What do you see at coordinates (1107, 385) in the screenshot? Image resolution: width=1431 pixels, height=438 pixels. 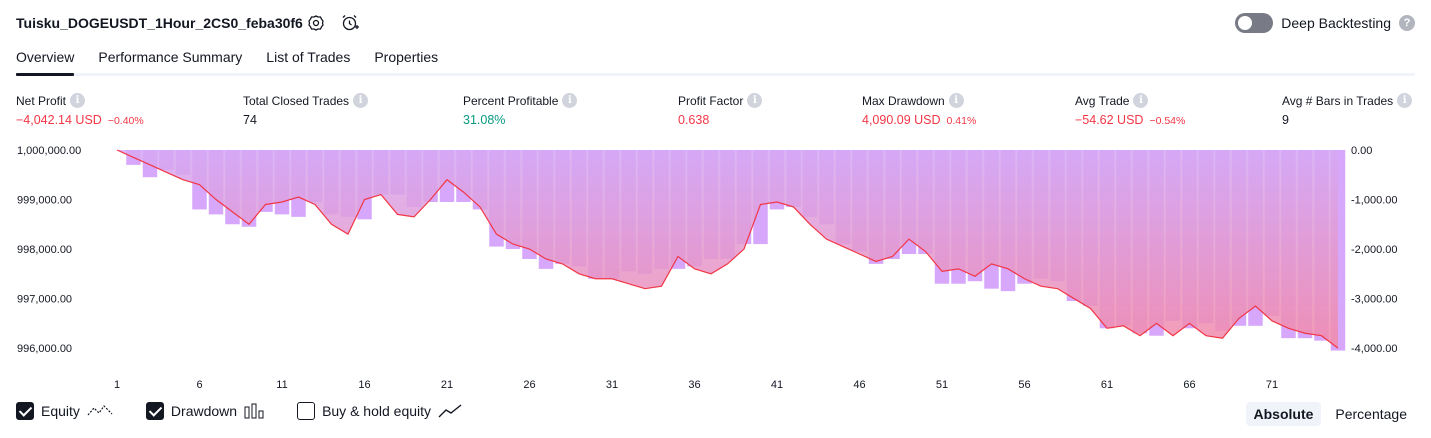 I see `x-axis-tick-label: 61` at bounding box center [1107, 385].